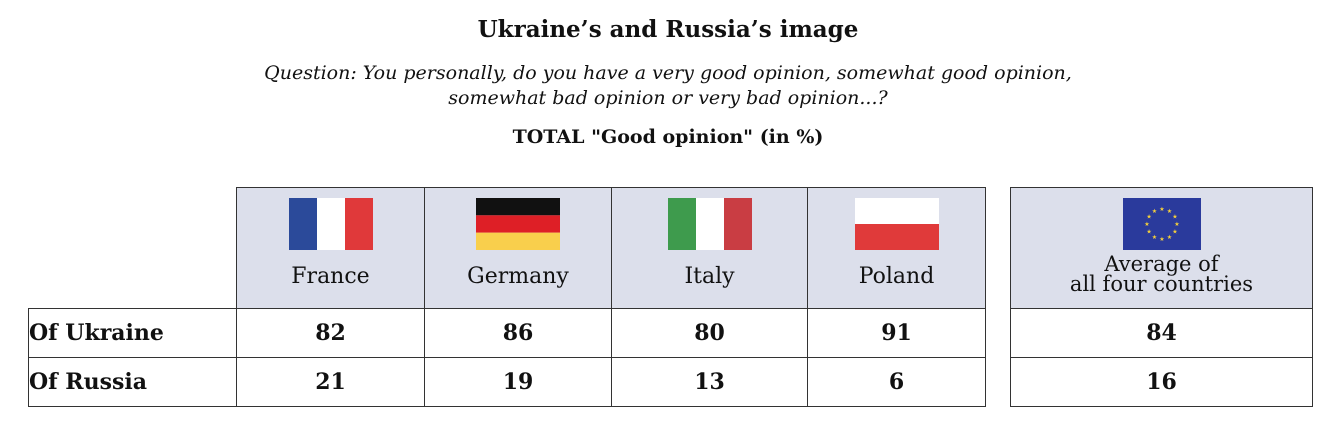 Image resolution: width=1336 pixels, height=430 pixels. What do you see at coordinates (518, 382) in the screenshot?
I see `cell-russia-germany: 19` at bounding box center [518, 382].